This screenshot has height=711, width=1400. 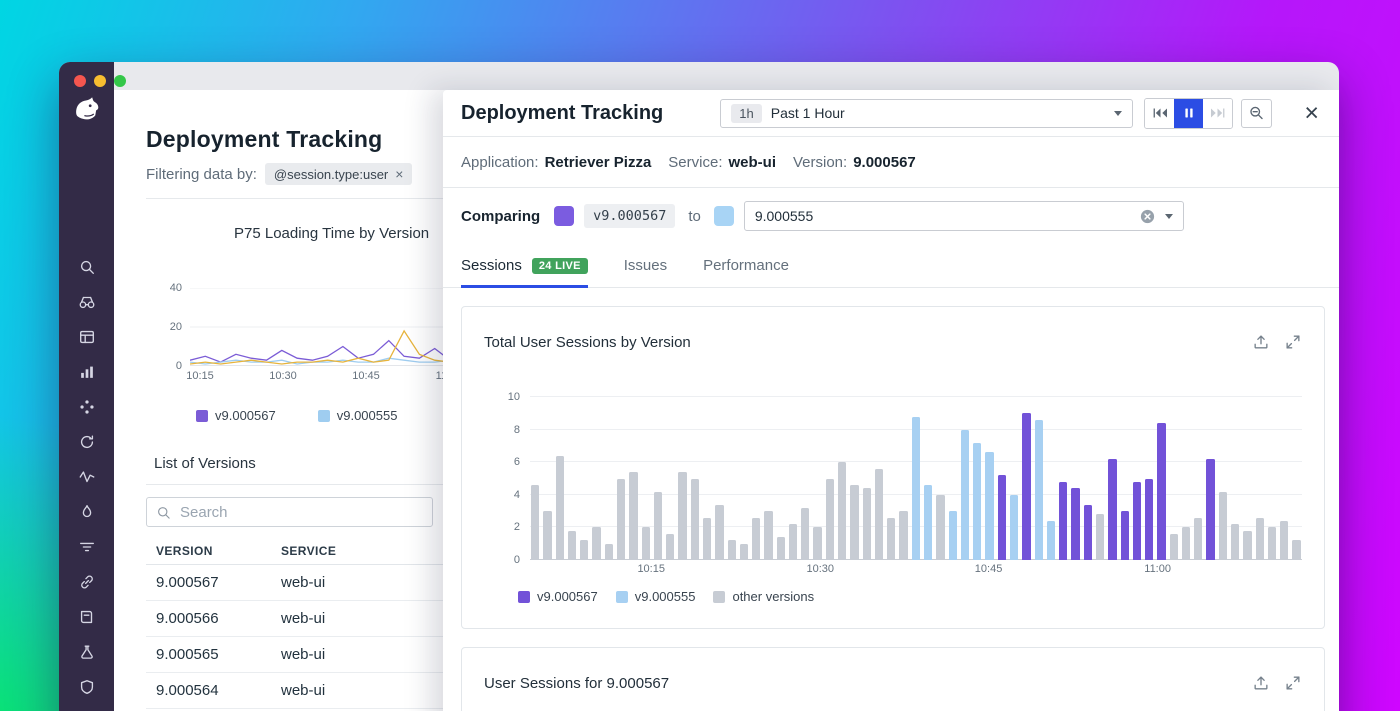 I want to click on table-row: 9.000566 web-ui, so click(x=427, y=619).